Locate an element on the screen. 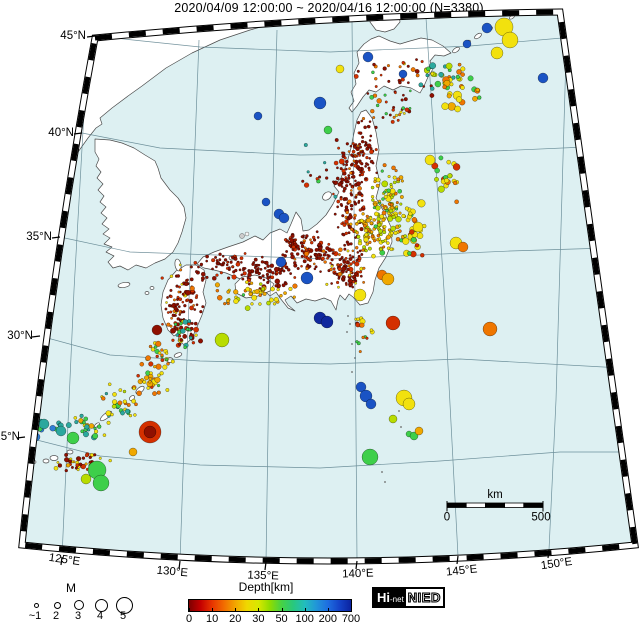  depth-tick-label: 0 is located at coordinates (189, 619).